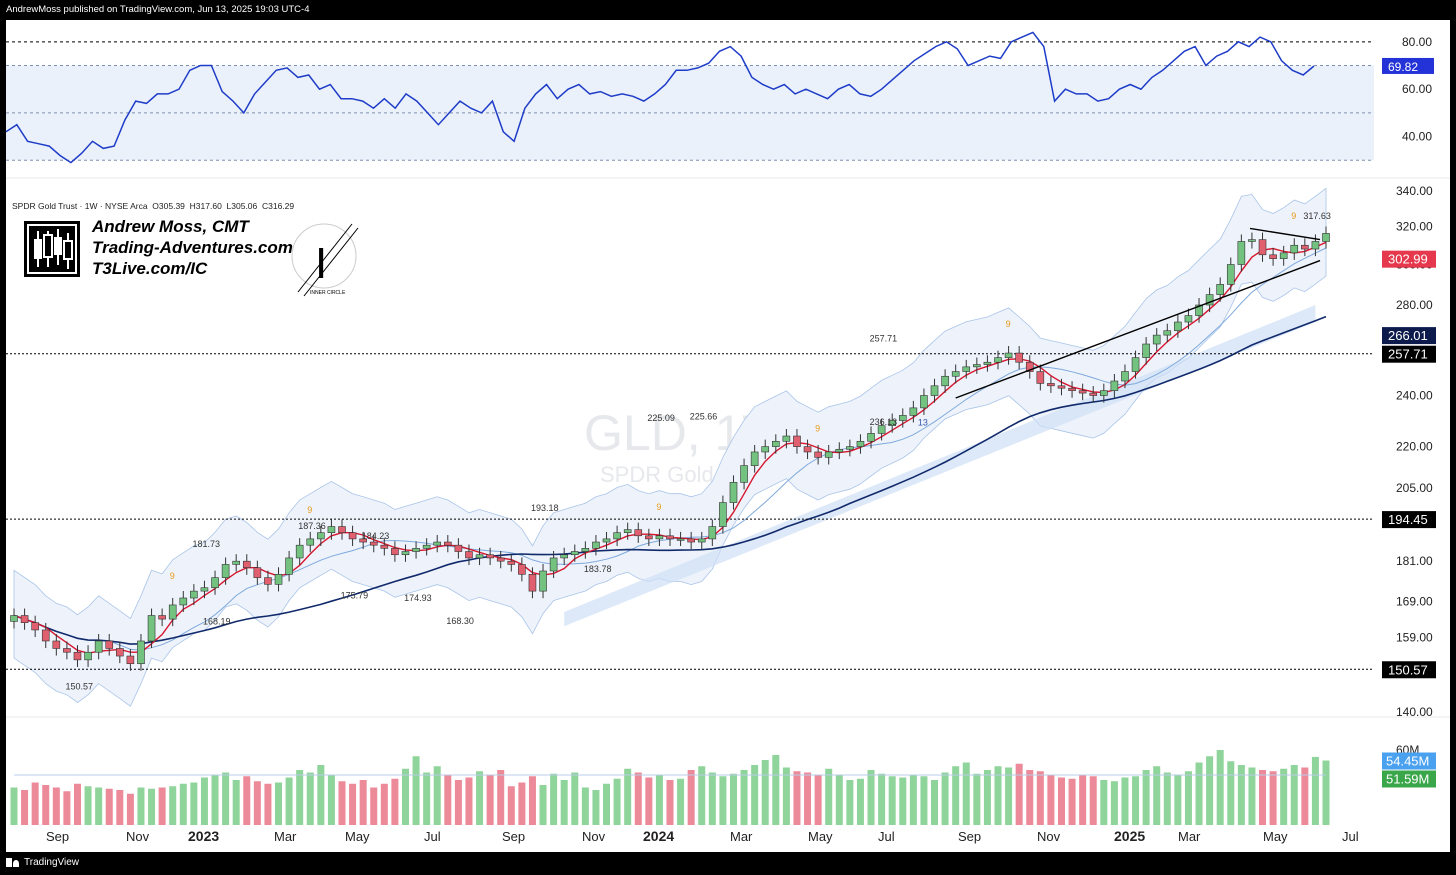 The height and width of the screenshot is (875, 1456). What do you see at coordinates (242, 206) in the screenshot?
I see `legend-low: L305.06` at bounding box center [242, 206].